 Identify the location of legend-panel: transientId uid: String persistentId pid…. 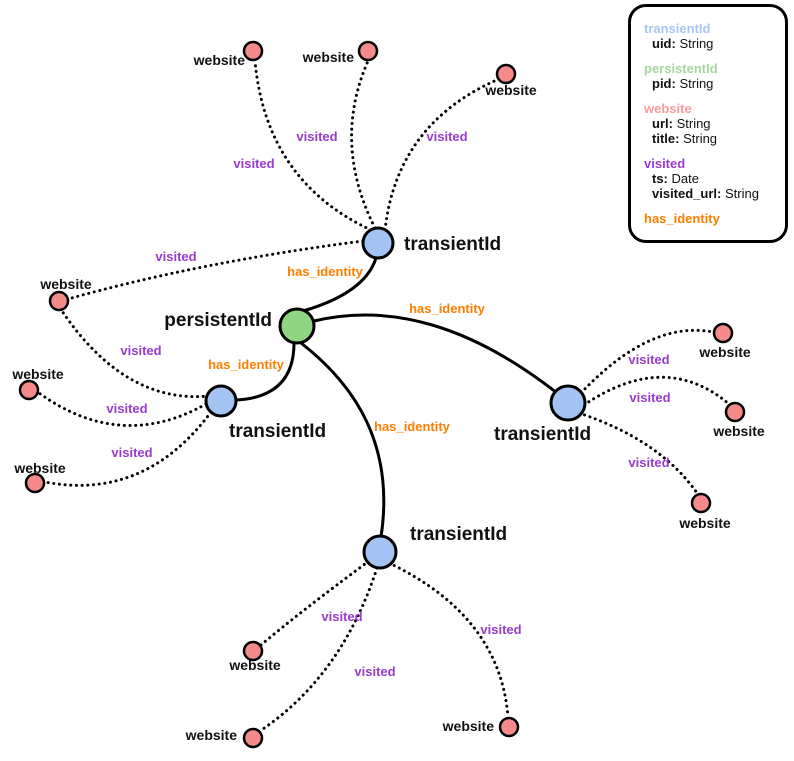
(708, 123).